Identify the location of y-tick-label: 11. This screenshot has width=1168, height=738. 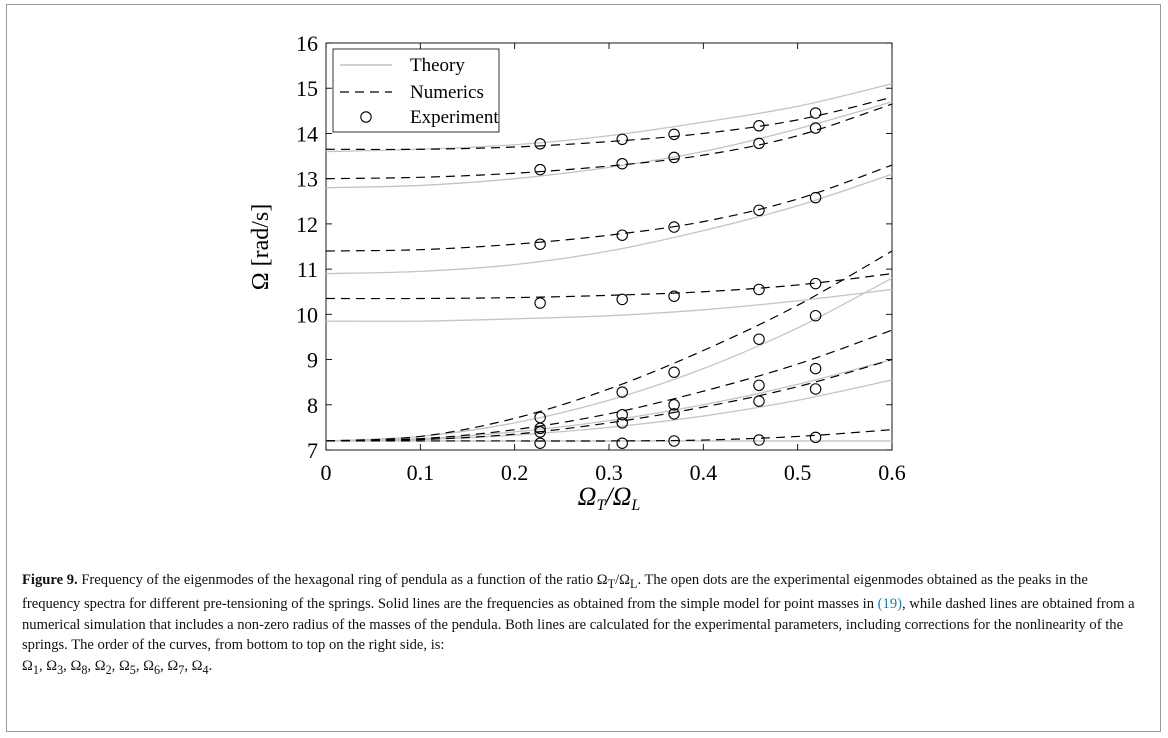
(307, 269).